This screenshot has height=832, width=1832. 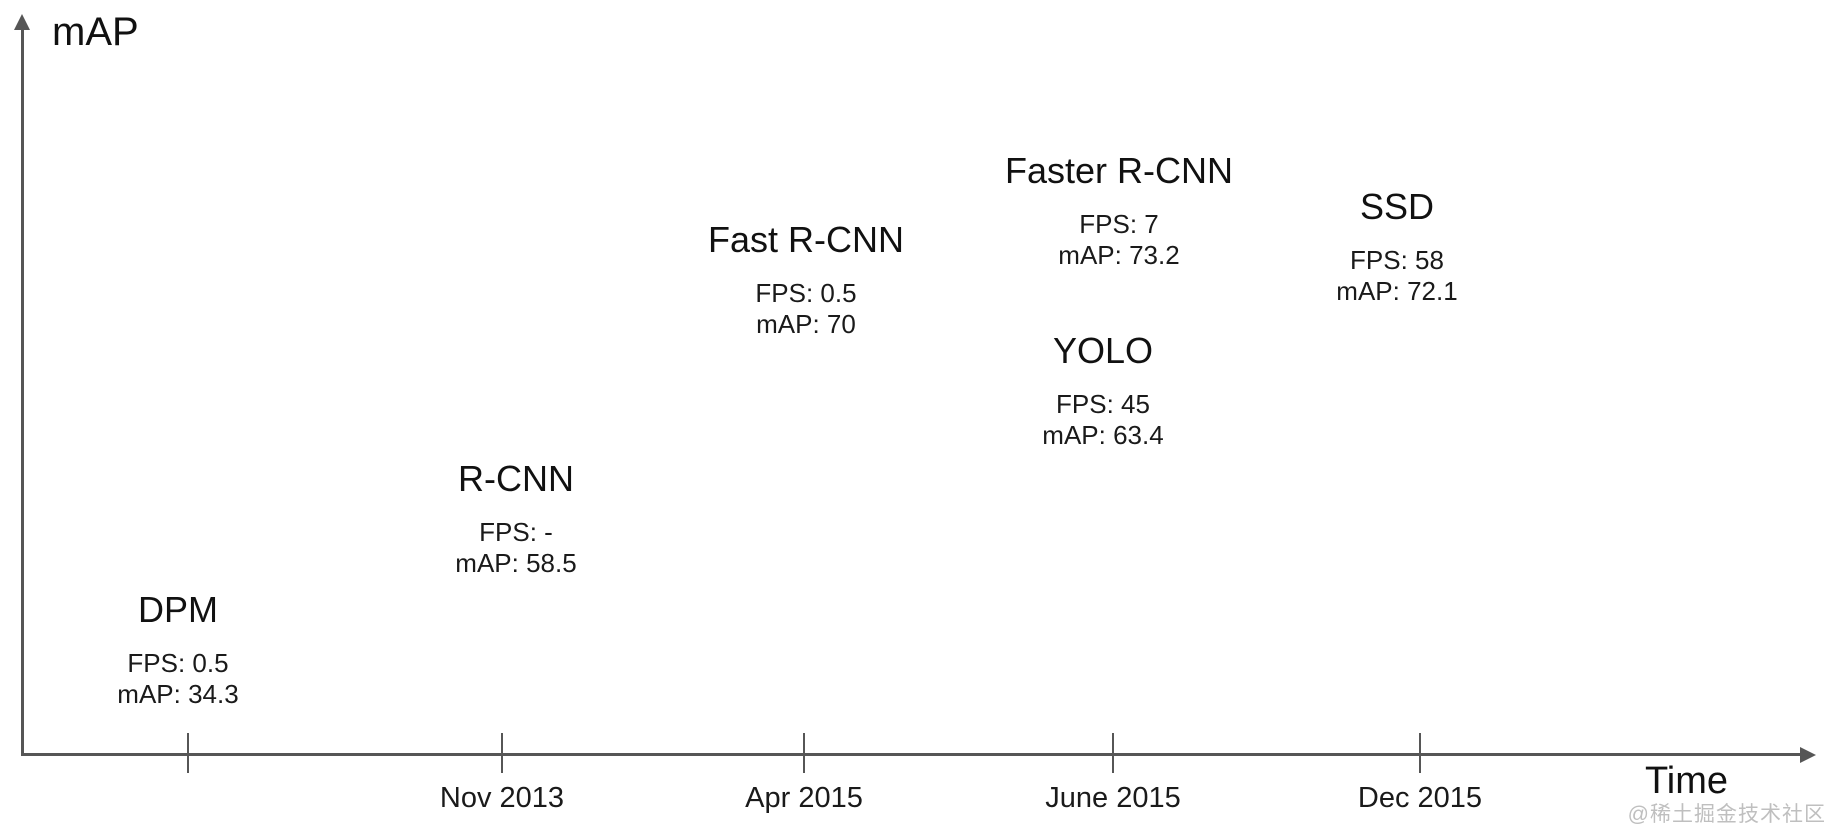 What do you see at coordinates (516, 531) in the screenshot?
I see `fps-value: FPS: -` at bounding box center [516, 531].